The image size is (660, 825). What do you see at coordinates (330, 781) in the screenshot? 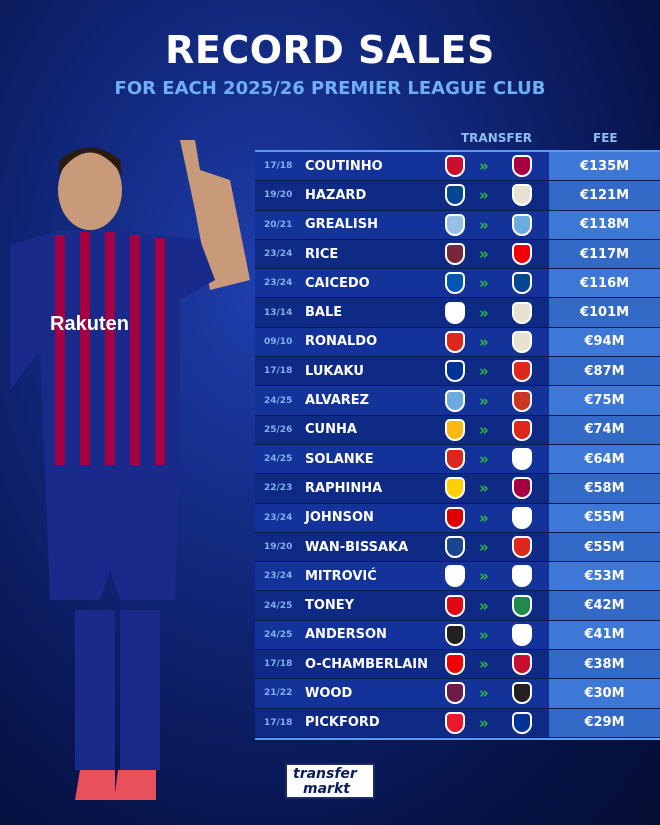
I see `transfermarkt-logo: transfer markt` at bounding box center [330, 781].